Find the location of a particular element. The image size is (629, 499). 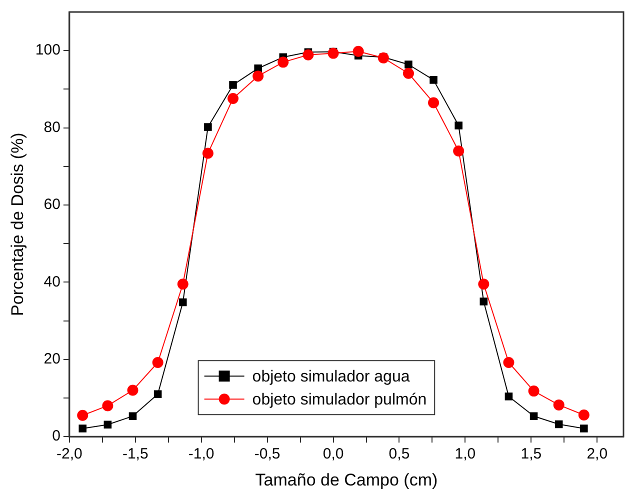

legend-label: objeto simulador pulmón is located at coordinates (339, 400).